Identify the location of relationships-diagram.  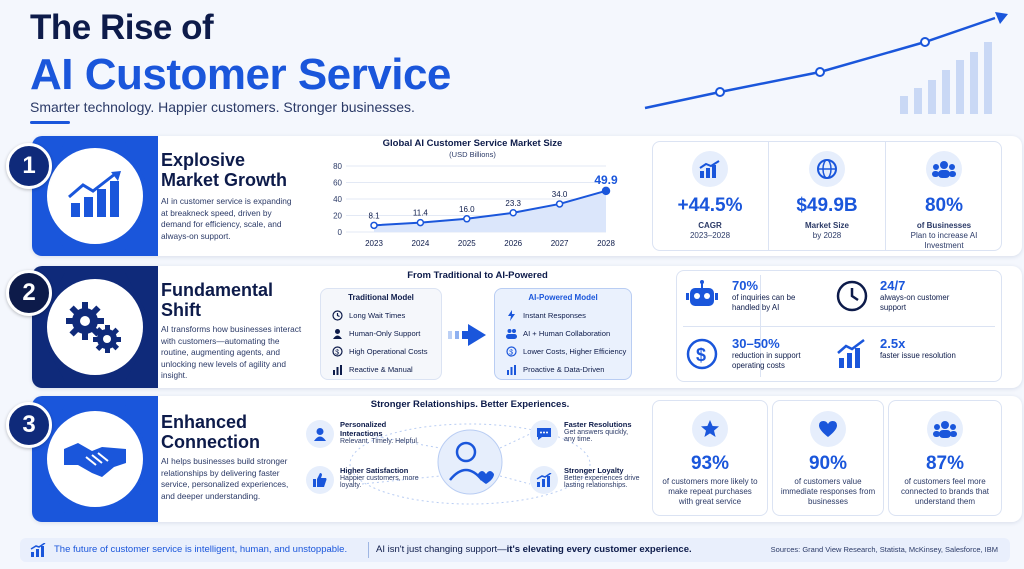
(470, 464).